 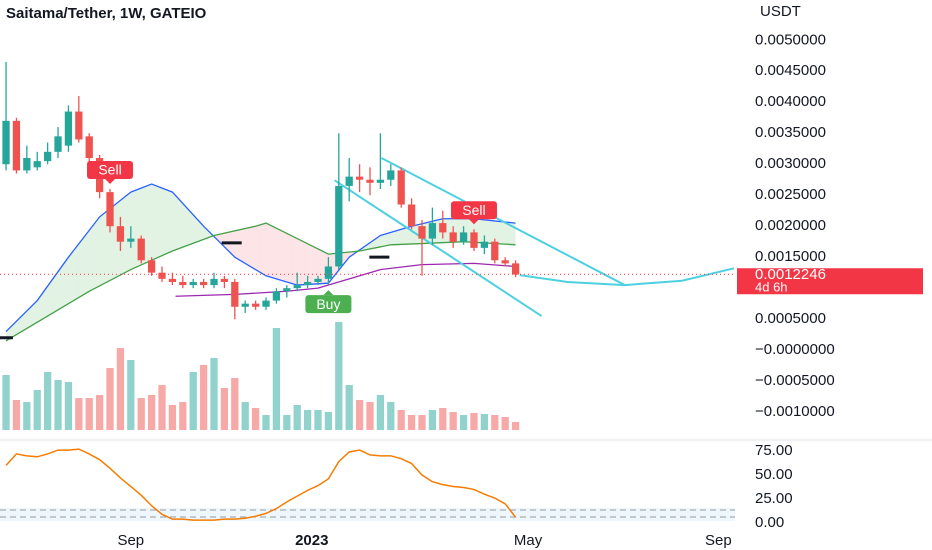 I want to click on signal: Sell, so click(x=473, y=213).